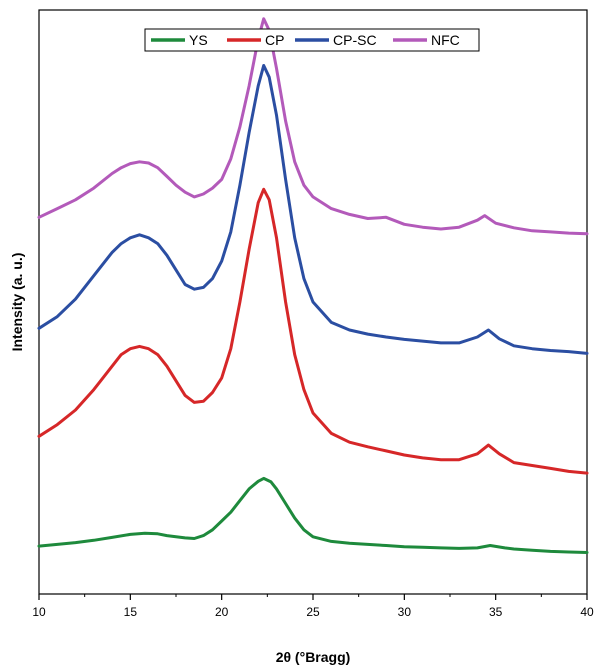 This screenshot has width=597, height=669. What do you see at coordinates (355, 40) in the screenshot?
I see `legend-label-cp-sc: CP-SC` at bounding box center [355, 40].